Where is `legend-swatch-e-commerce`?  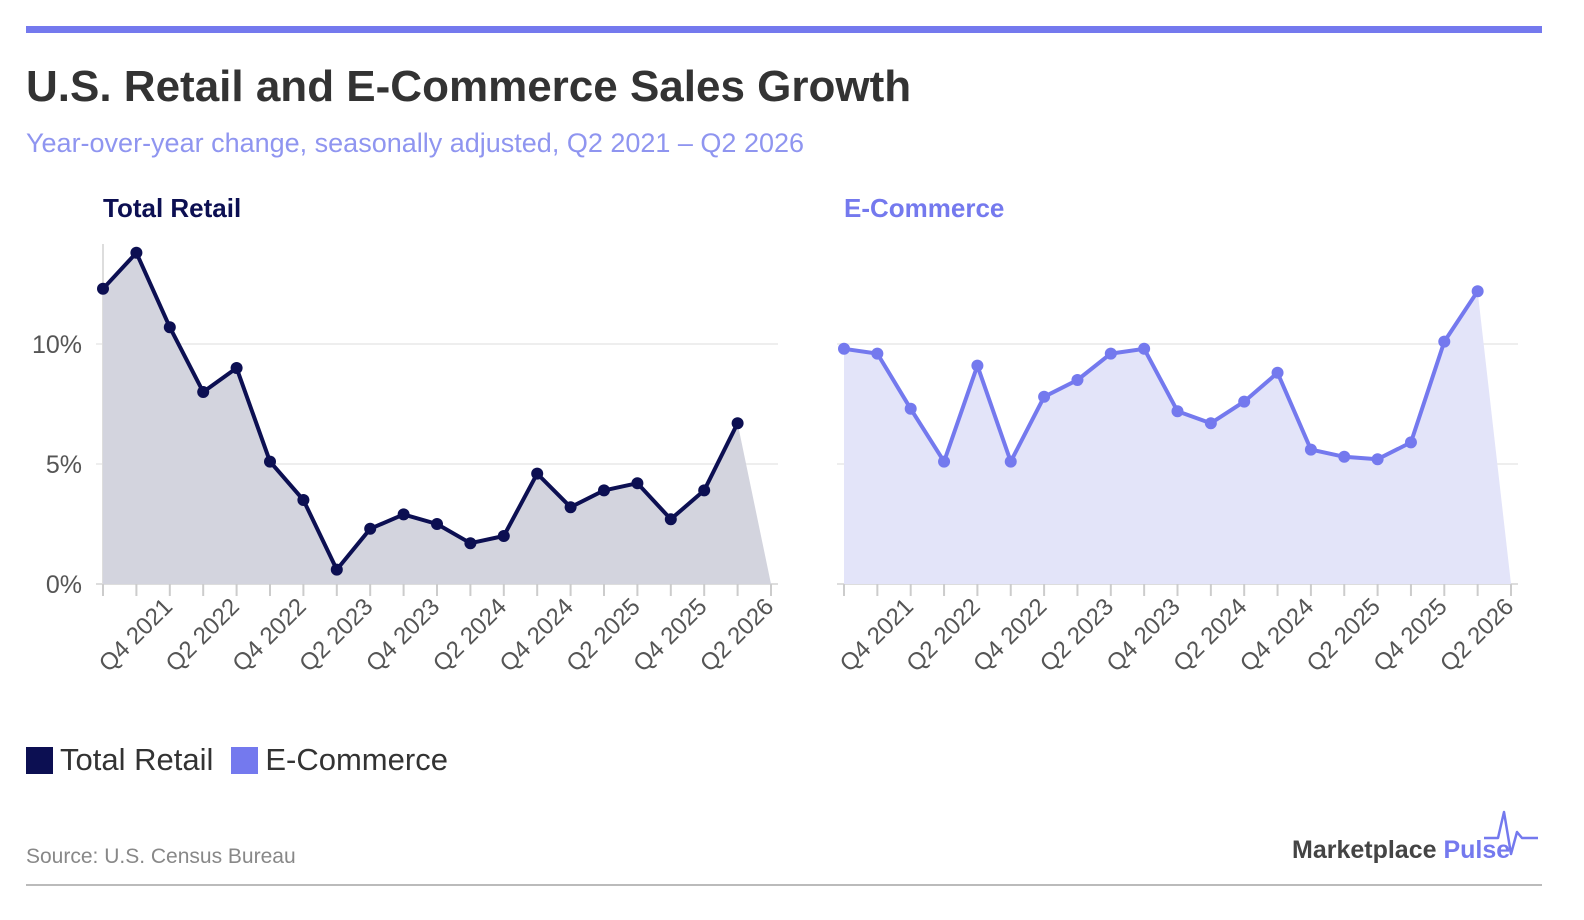 legend-swatch-e-commerce is located at coordinates (245, 760).